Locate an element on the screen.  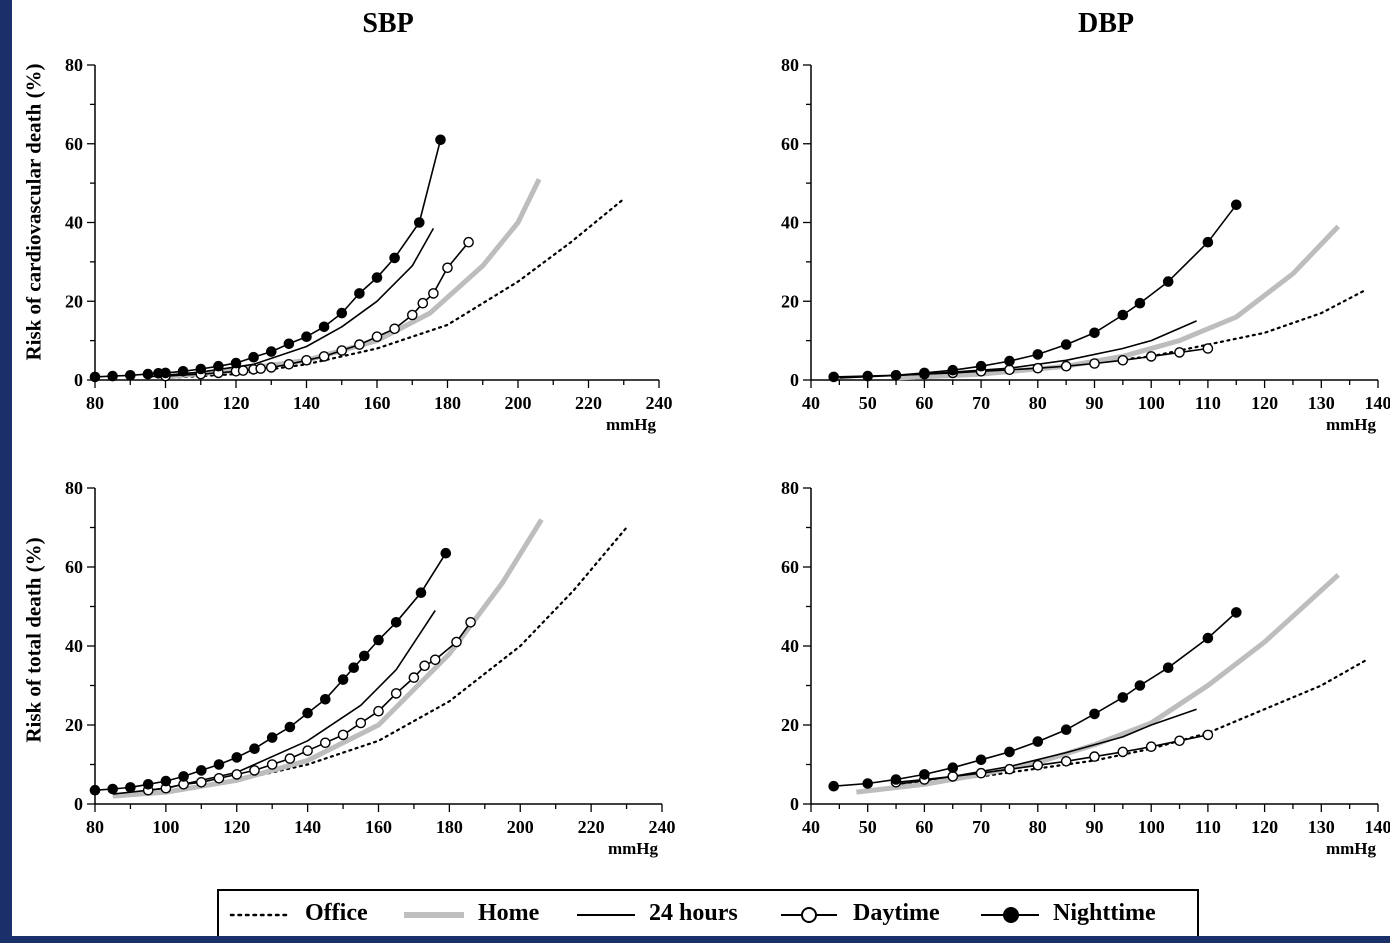
x-tick-label: 90 is located at coordinates (1095, 403).